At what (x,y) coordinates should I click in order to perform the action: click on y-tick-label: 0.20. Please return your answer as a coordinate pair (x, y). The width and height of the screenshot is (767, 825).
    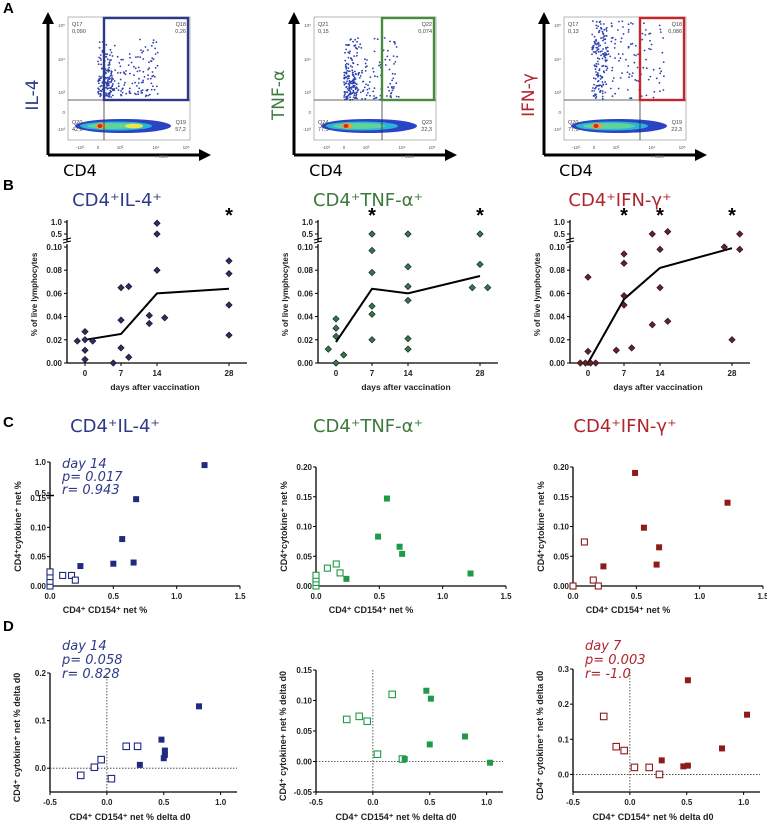
    Looking at the image, I should click on (561, 467).